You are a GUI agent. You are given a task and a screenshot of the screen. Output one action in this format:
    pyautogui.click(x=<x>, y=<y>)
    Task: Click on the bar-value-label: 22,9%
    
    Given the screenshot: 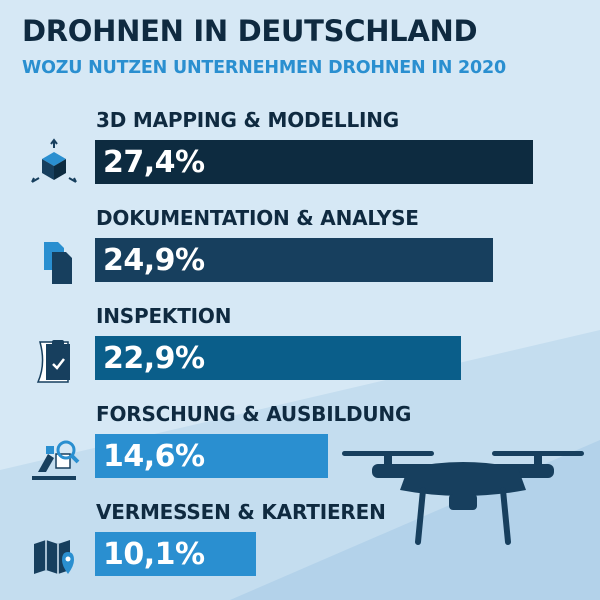 What is the action you would take?
    pyautogui.click(x=154, y=358)
    